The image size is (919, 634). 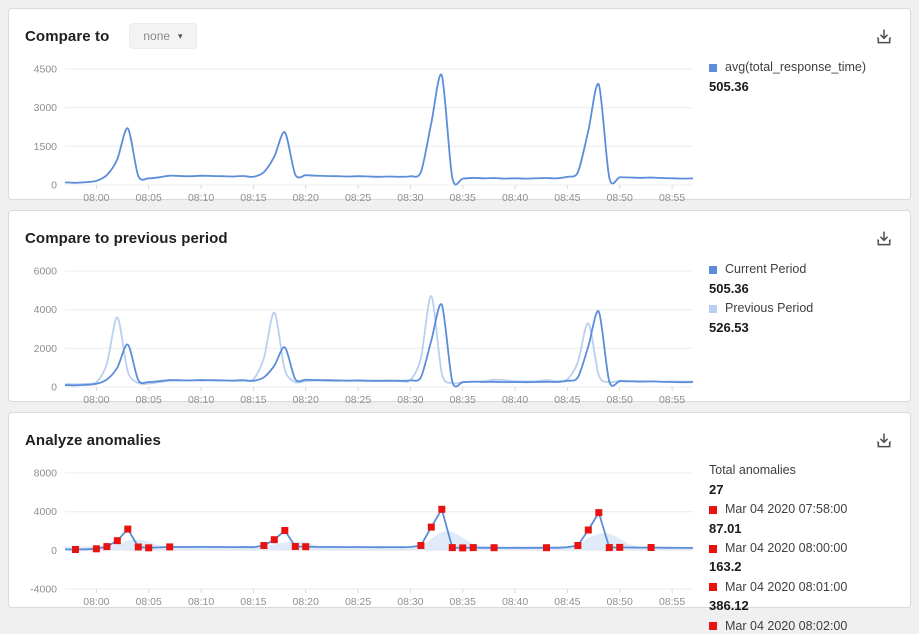 I want to click on y-axis-tick-label: 4000, so click(x=46, y=310).